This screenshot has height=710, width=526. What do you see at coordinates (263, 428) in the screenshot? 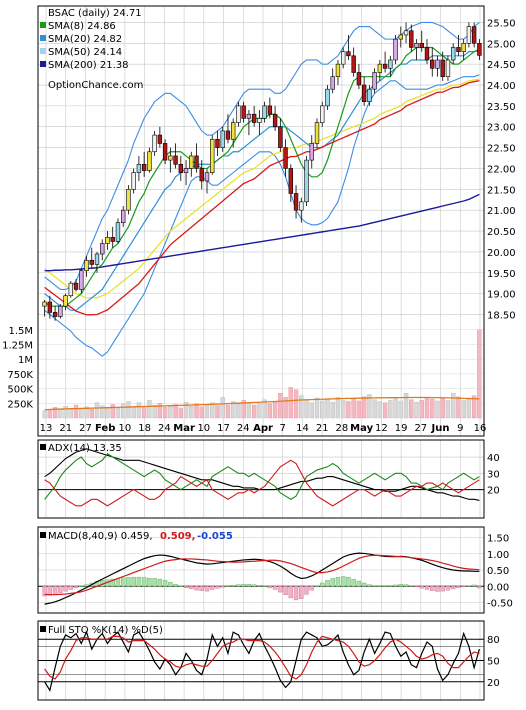
I see `x-tick-label: Apr` at bounding box center [263, 428].